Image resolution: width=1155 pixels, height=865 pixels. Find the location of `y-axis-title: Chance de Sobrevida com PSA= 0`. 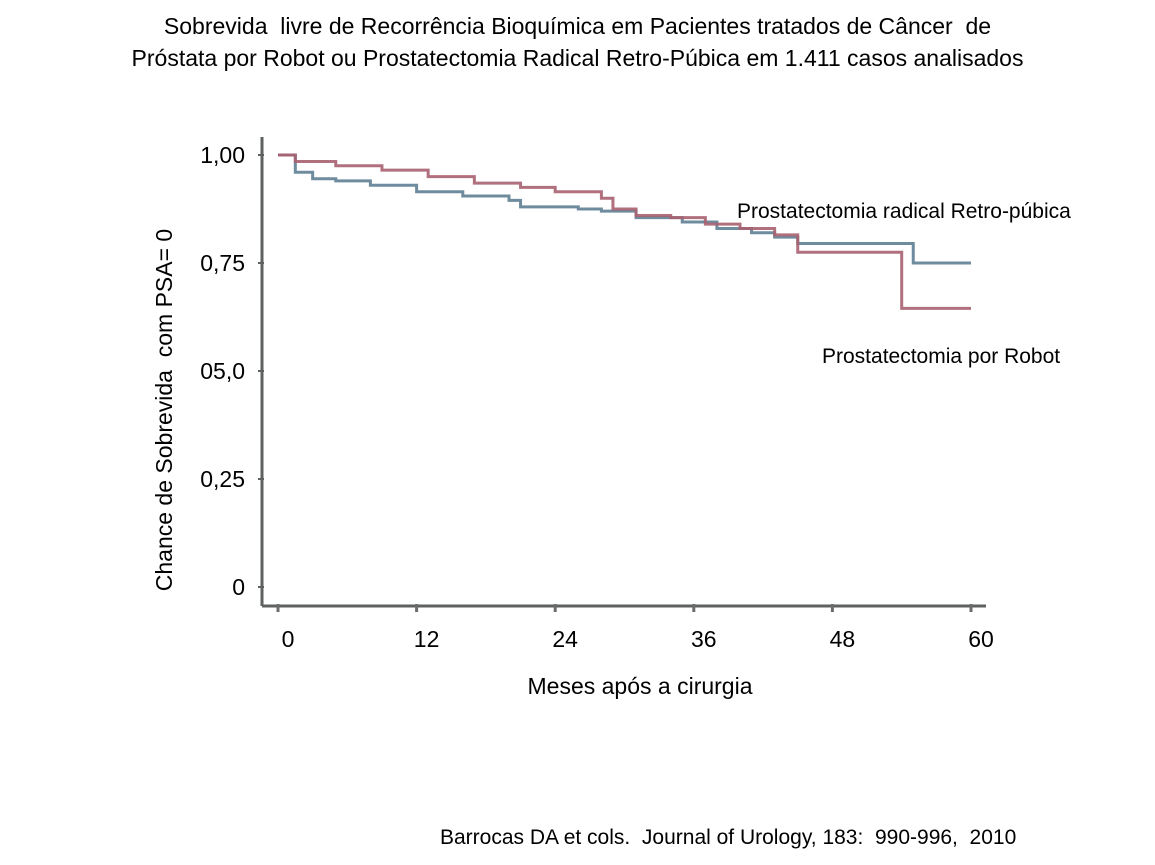

y-axis-title: Chance de Sobrevida com PSA= 0 is located at coordinates (164, 410).